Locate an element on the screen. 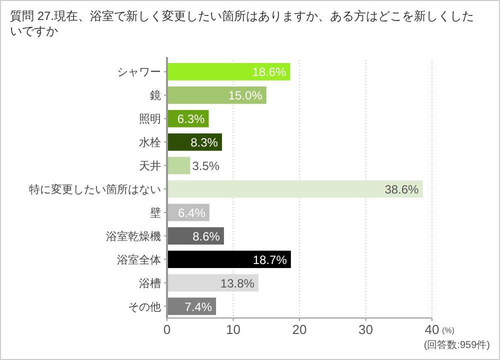 This screenshot has height=360, width=500. data-label: 15.0% is located at coordinates (245, 95).